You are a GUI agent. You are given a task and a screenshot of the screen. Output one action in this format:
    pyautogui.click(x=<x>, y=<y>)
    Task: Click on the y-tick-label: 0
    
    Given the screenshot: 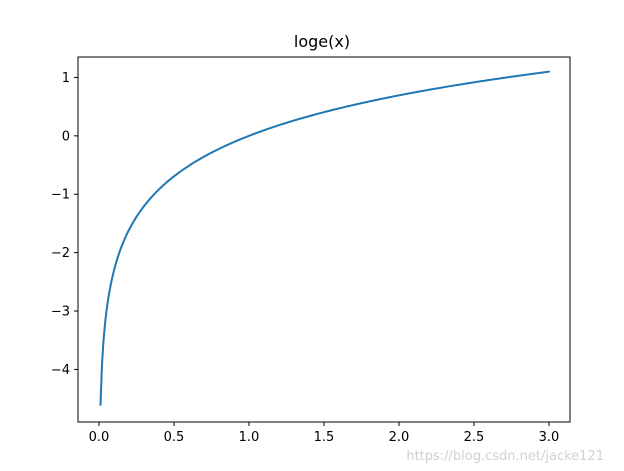 What is the action you would take?
    pyautogui.click(x=66, y=136)
    